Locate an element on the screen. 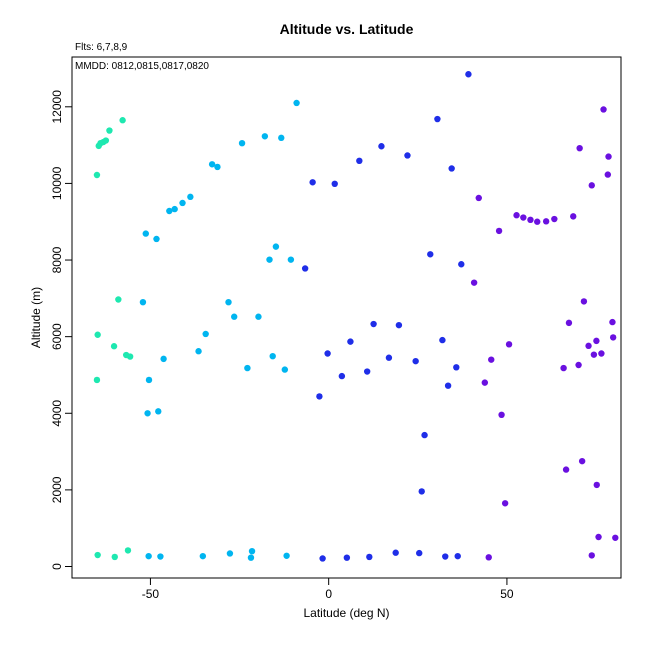 The height and width of the screenshot is (650, 650). y-tick-label: 8000 is located at coordinates (57, 259).